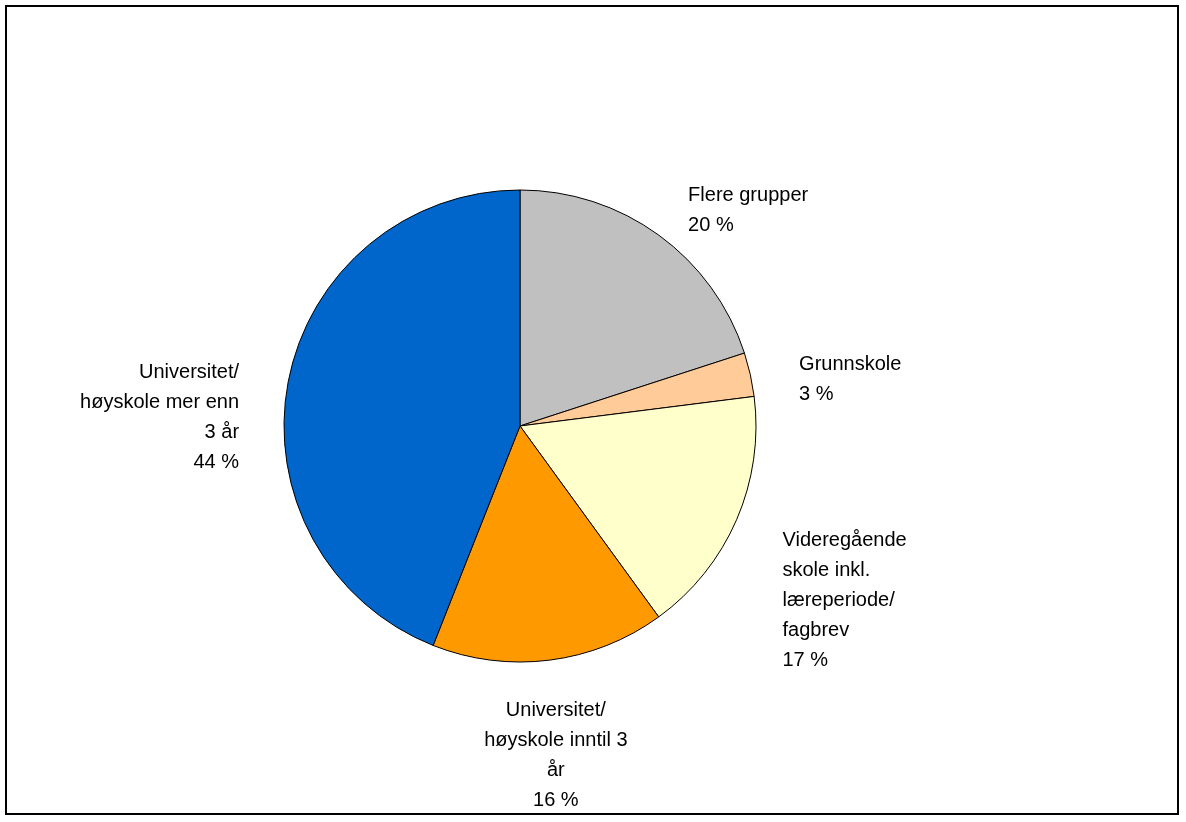 Image resolution: width=1186 pixels, height=822 pixels. I want to click on data-label: 3 %, so click(816, 392).